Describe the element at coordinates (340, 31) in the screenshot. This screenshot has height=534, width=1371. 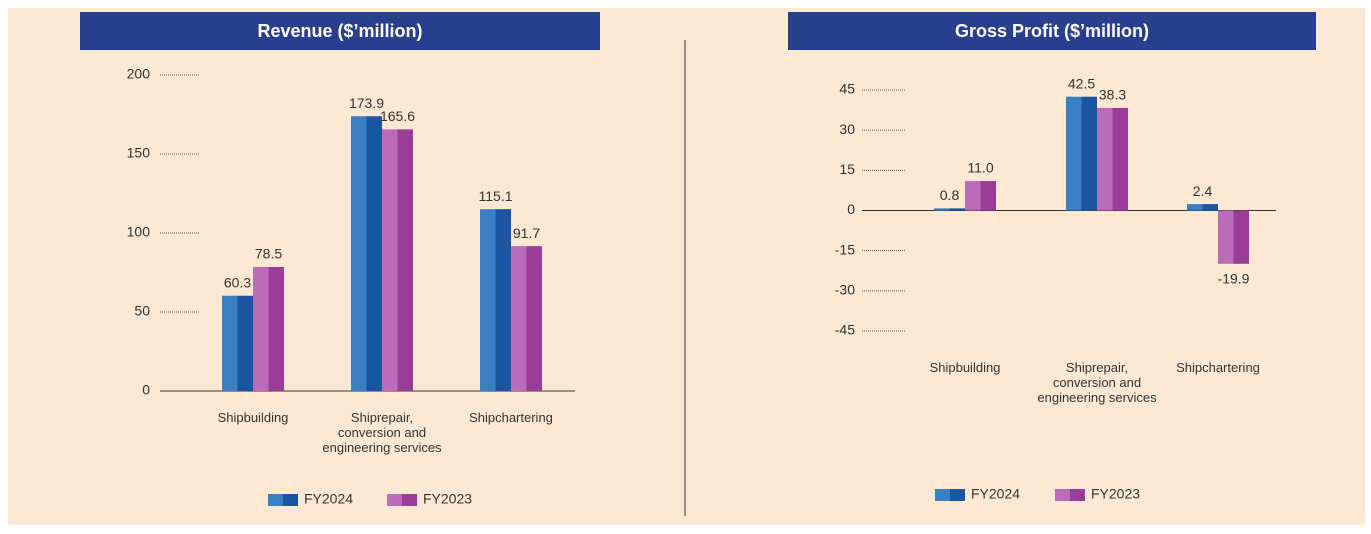
I see `chart-title: Revenue ($’million)` at that location.